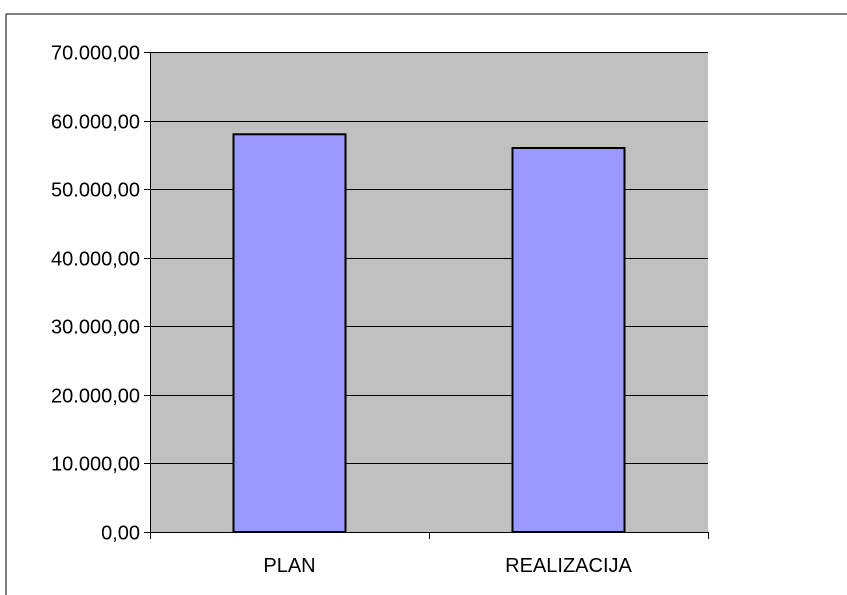 This screenshot has height=595, width=847. I want to click on x-tick-labels: PLAN REALIZACIJA, so click(447, 566).